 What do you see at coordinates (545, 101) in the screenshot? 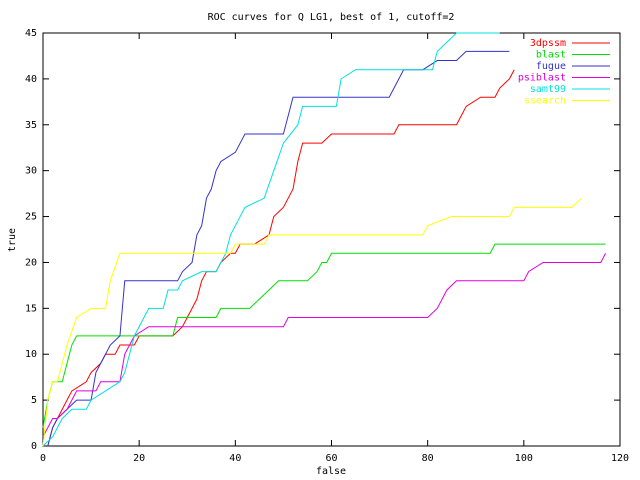
I see `legend-label: ssearch` at bounding box center [545, 101].